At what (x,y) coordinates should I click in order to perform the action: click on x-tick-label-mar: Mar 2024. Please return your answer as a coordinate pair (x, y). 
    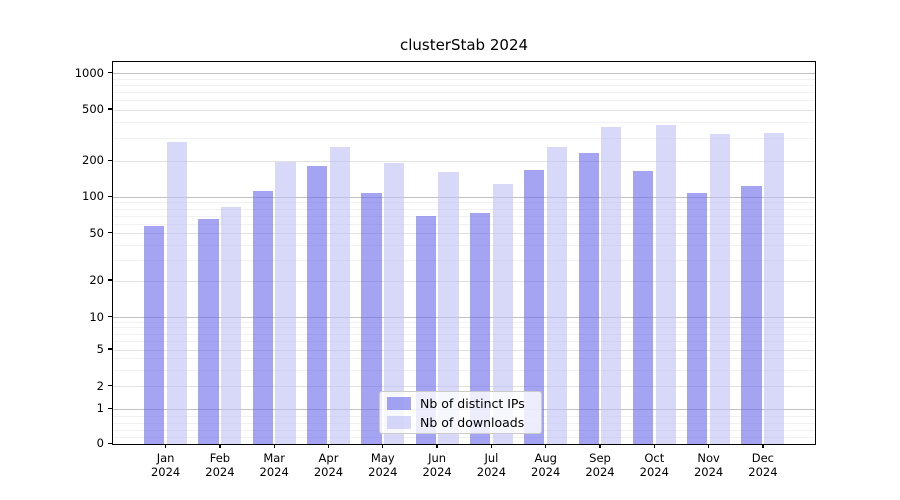
    Looking at the image, I should click on (274, 465).